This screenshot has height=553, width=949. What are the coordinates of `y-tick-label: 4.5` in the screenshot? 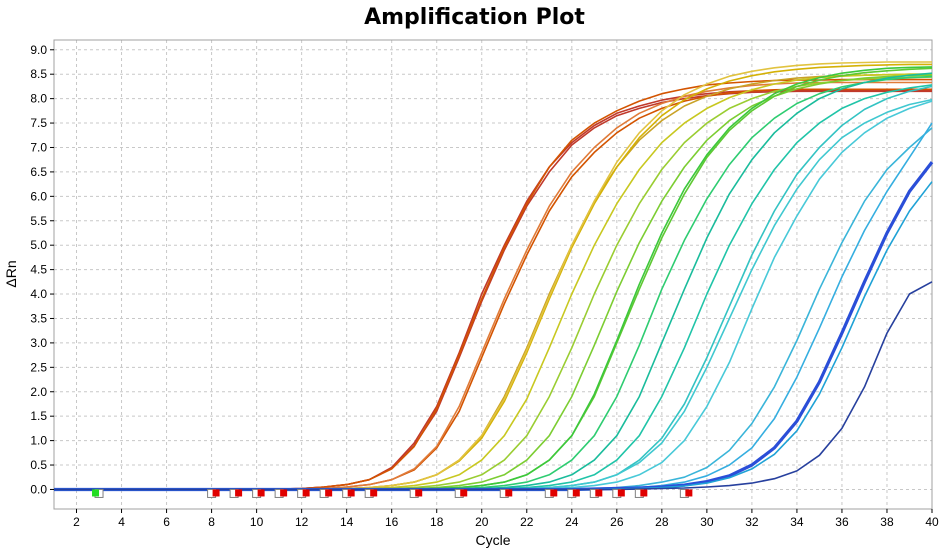 It's located at (38, 270).